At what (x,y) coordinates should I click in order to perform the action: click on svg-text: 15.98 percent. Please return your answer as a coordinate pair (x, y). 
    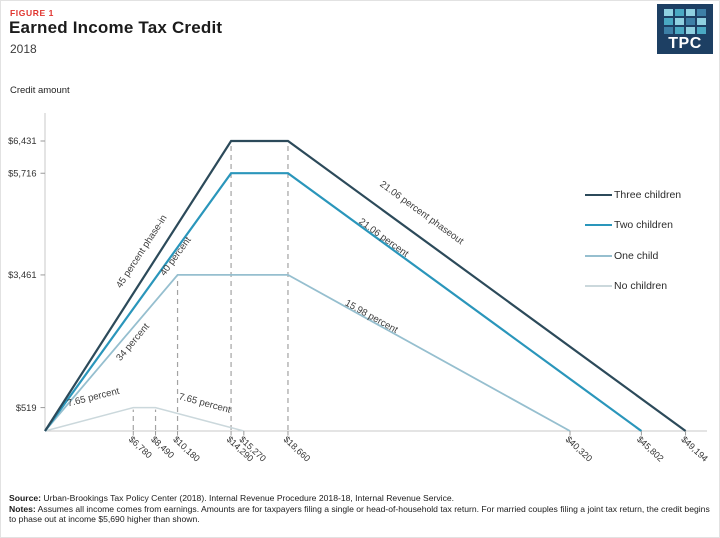
    Looking at the image, I should click on (371, 317).